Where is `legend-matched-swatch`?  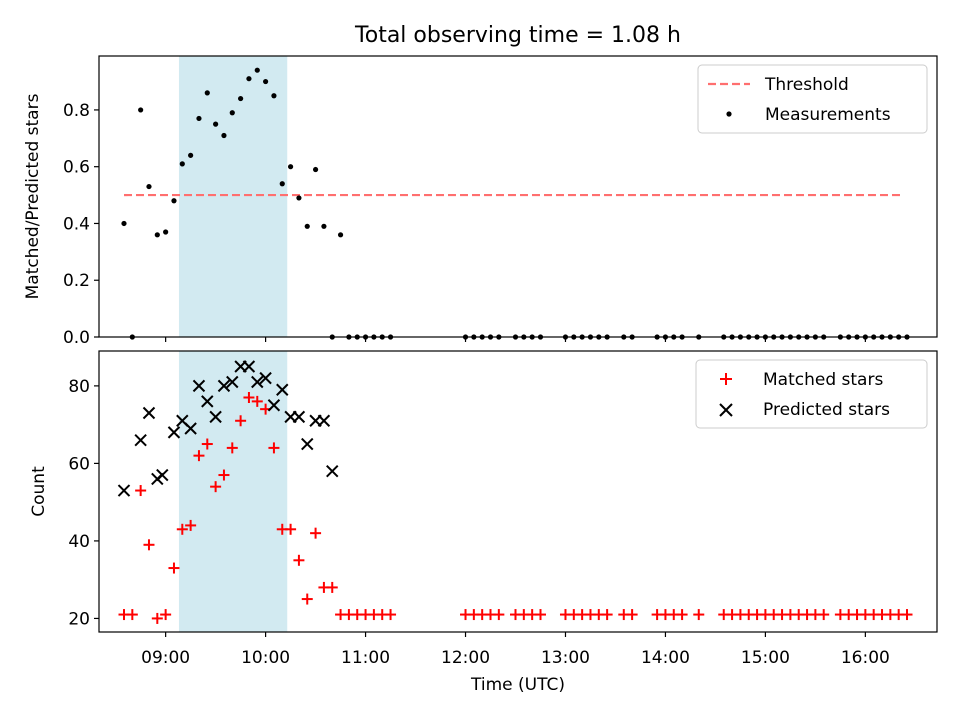 legend-matched-swatch is located at coordinates (726, 379).